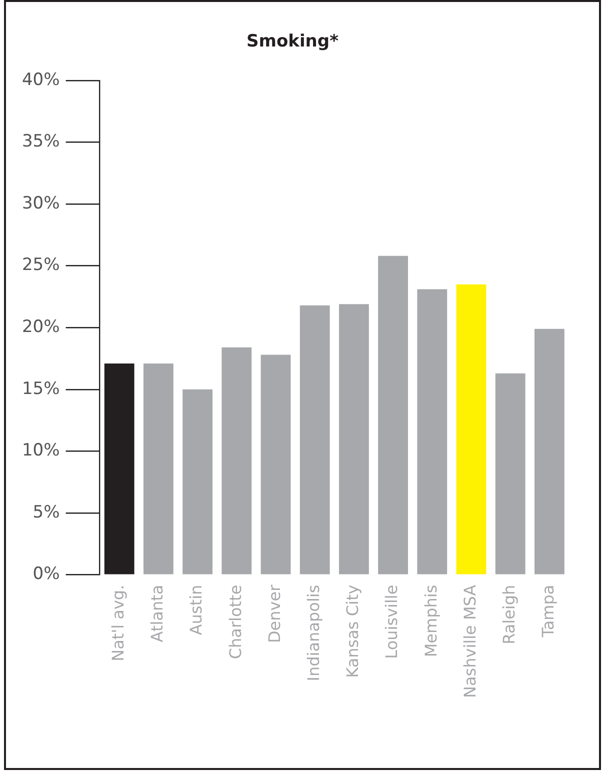 This screenshot has width=607, height=777. What do you see at coordinates (292, 42) in the screenshot?
I see `chart-title: Smoking*` at bounding box center [292, 42].